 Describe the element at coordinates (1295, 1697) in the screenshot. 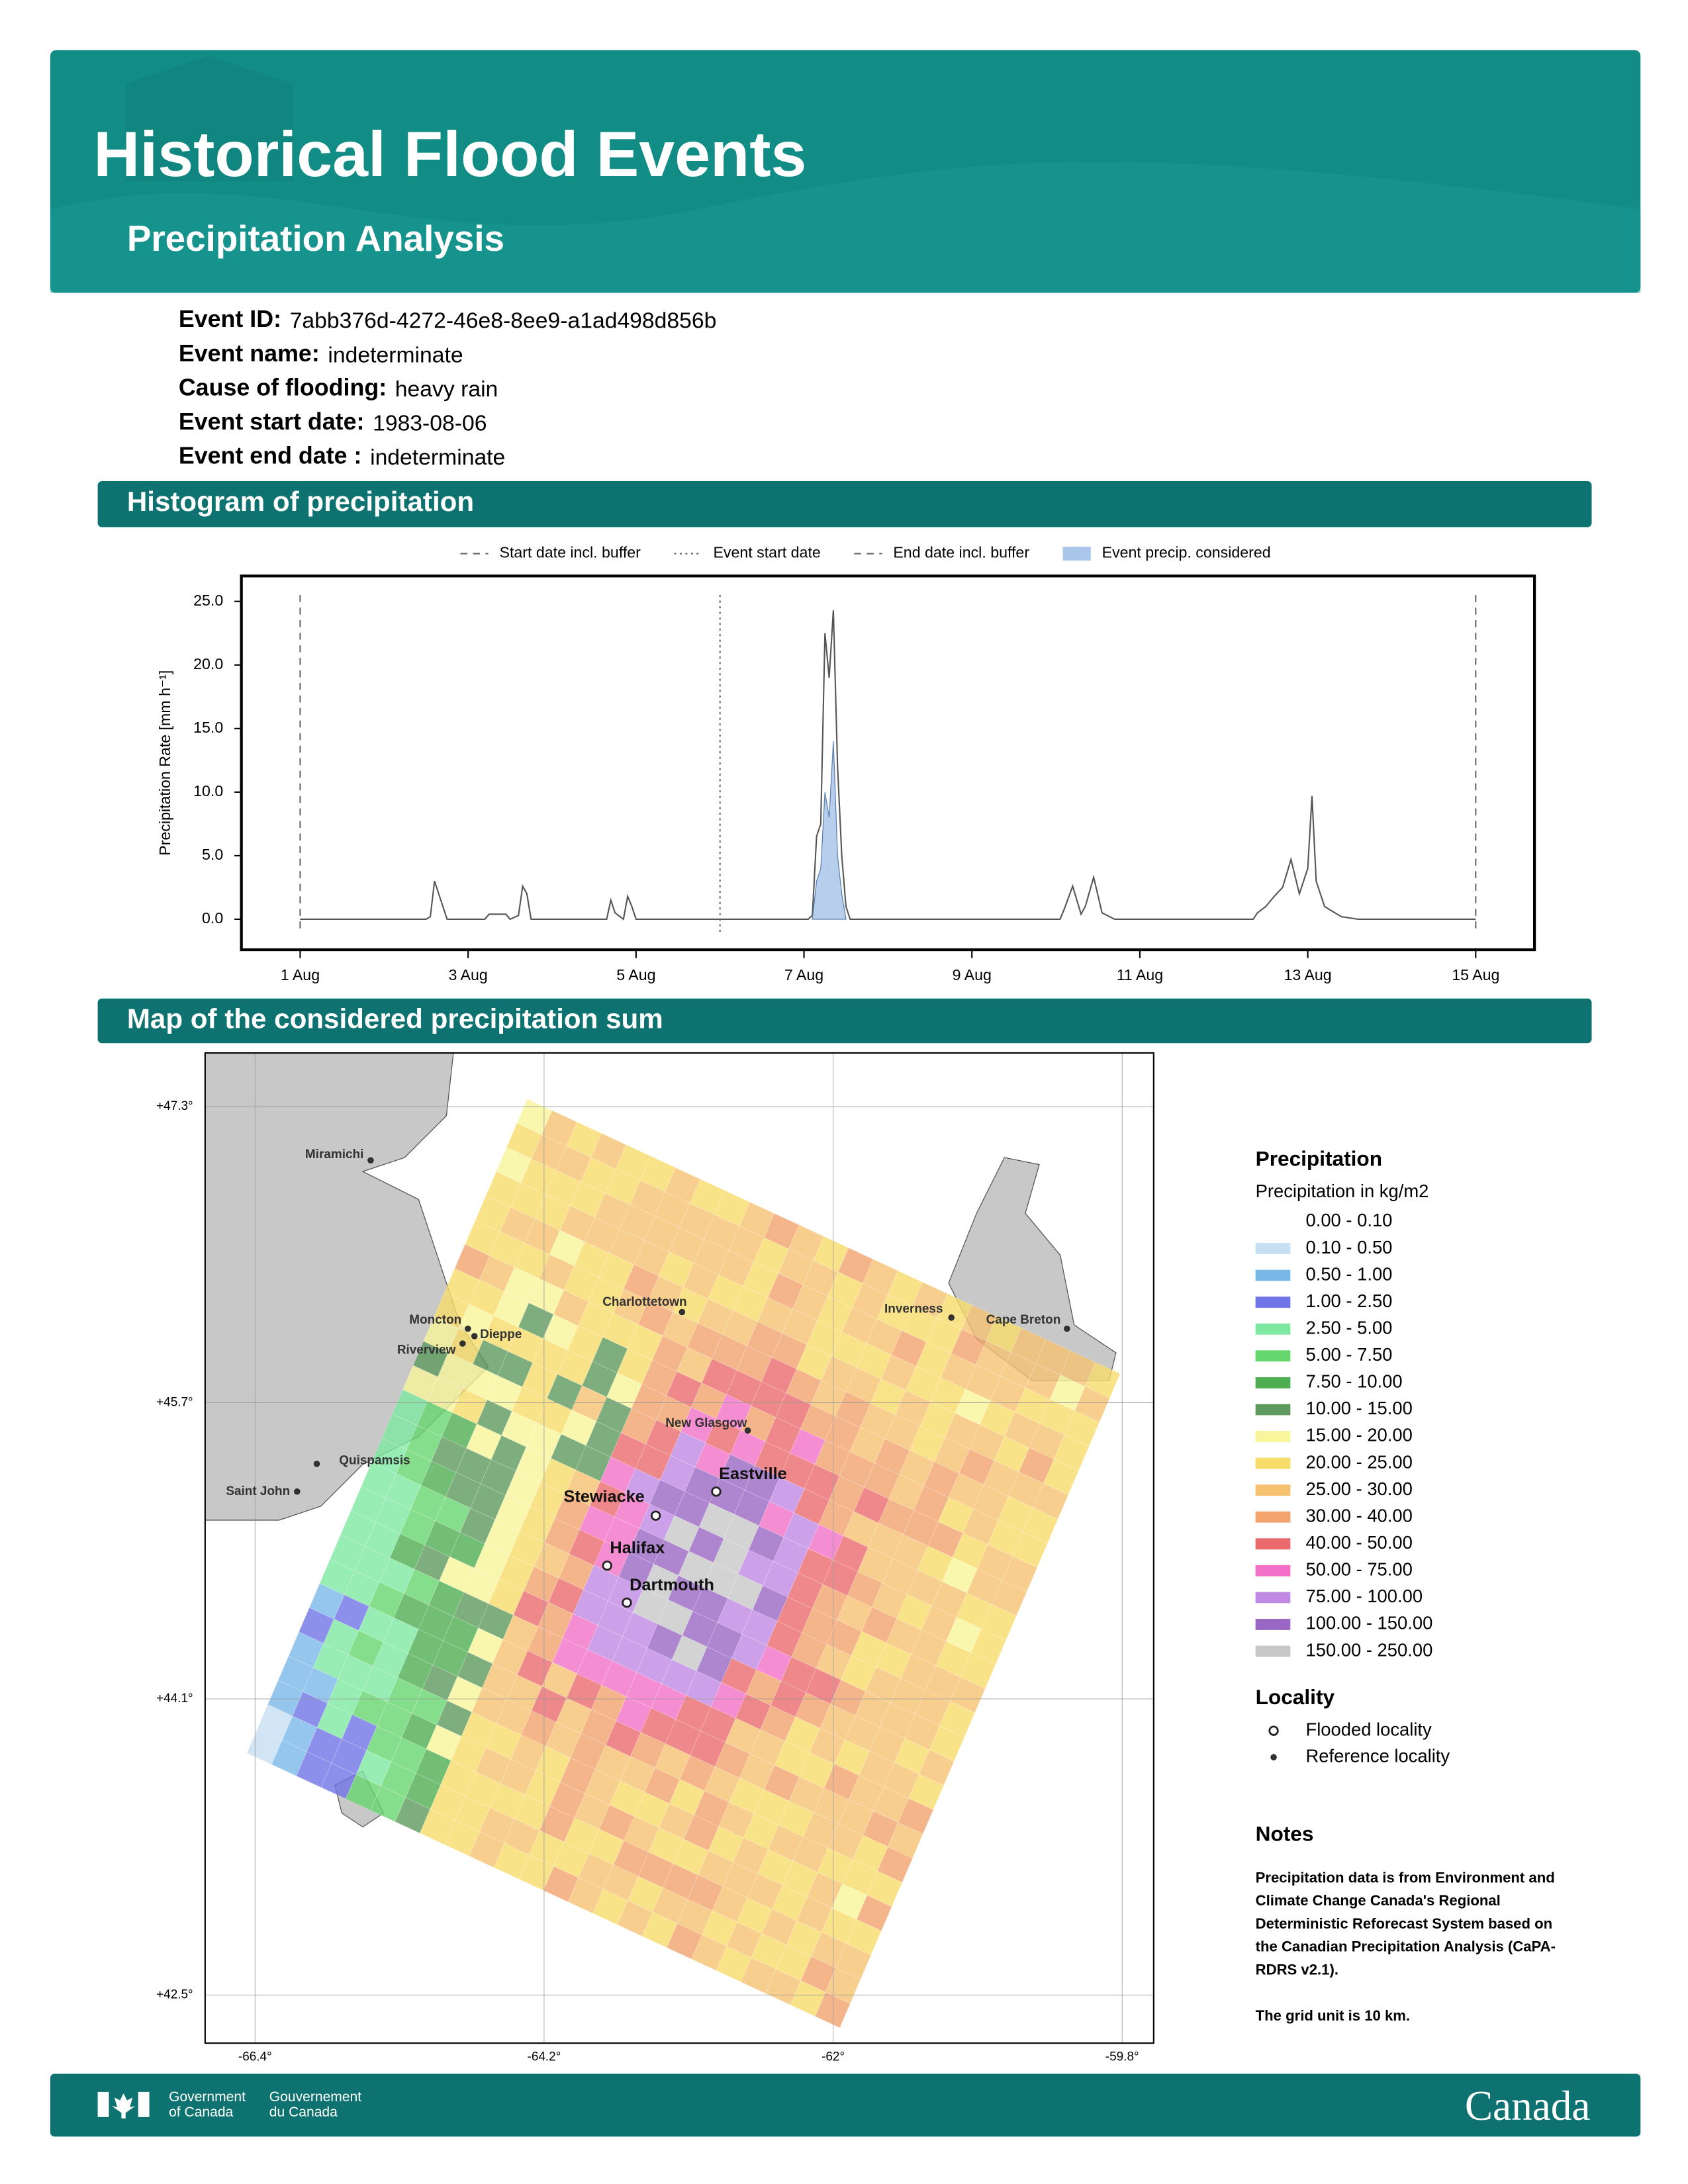

I see `legend-title: Locality` at that location.